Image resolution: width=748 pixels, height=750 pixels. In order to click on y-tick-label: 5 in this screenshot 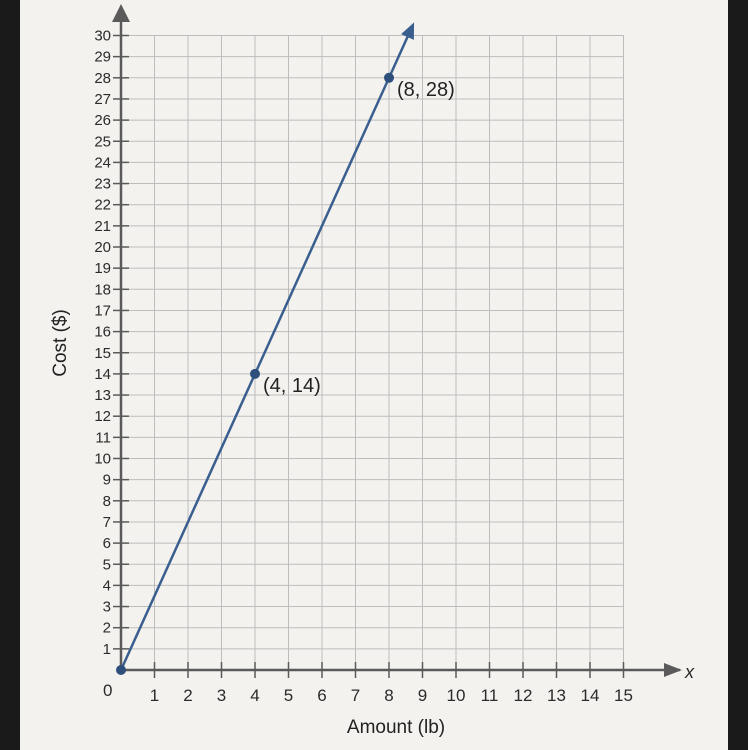, I will do `click(107, 564)`.